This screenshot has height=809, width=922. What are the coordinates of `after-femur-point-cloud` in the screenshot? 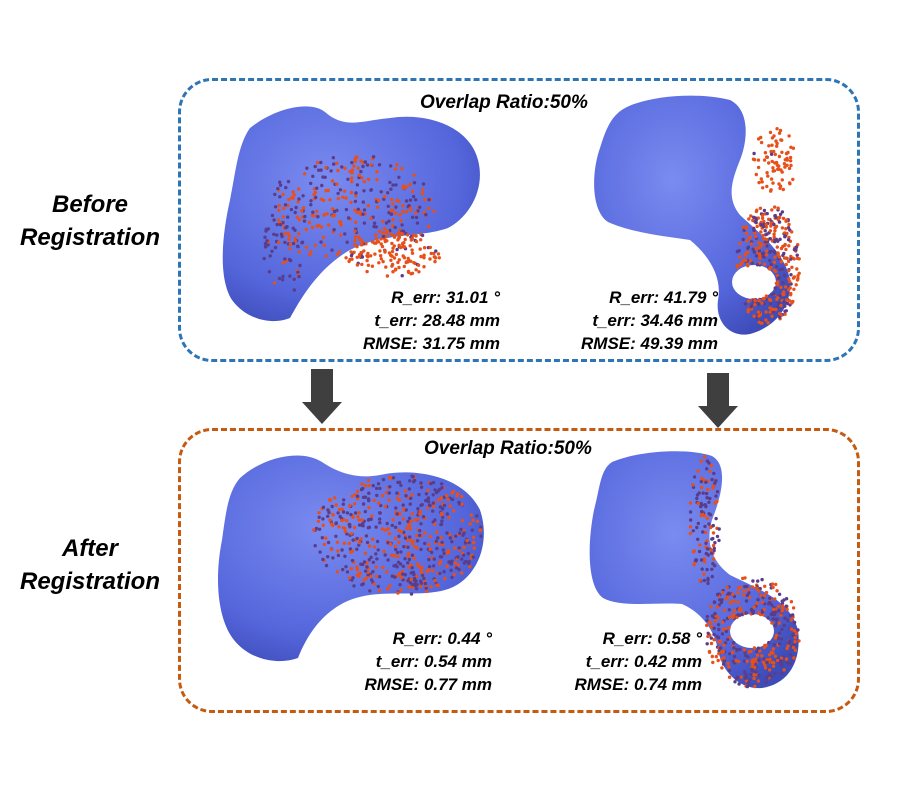 It's located at (397, 535).